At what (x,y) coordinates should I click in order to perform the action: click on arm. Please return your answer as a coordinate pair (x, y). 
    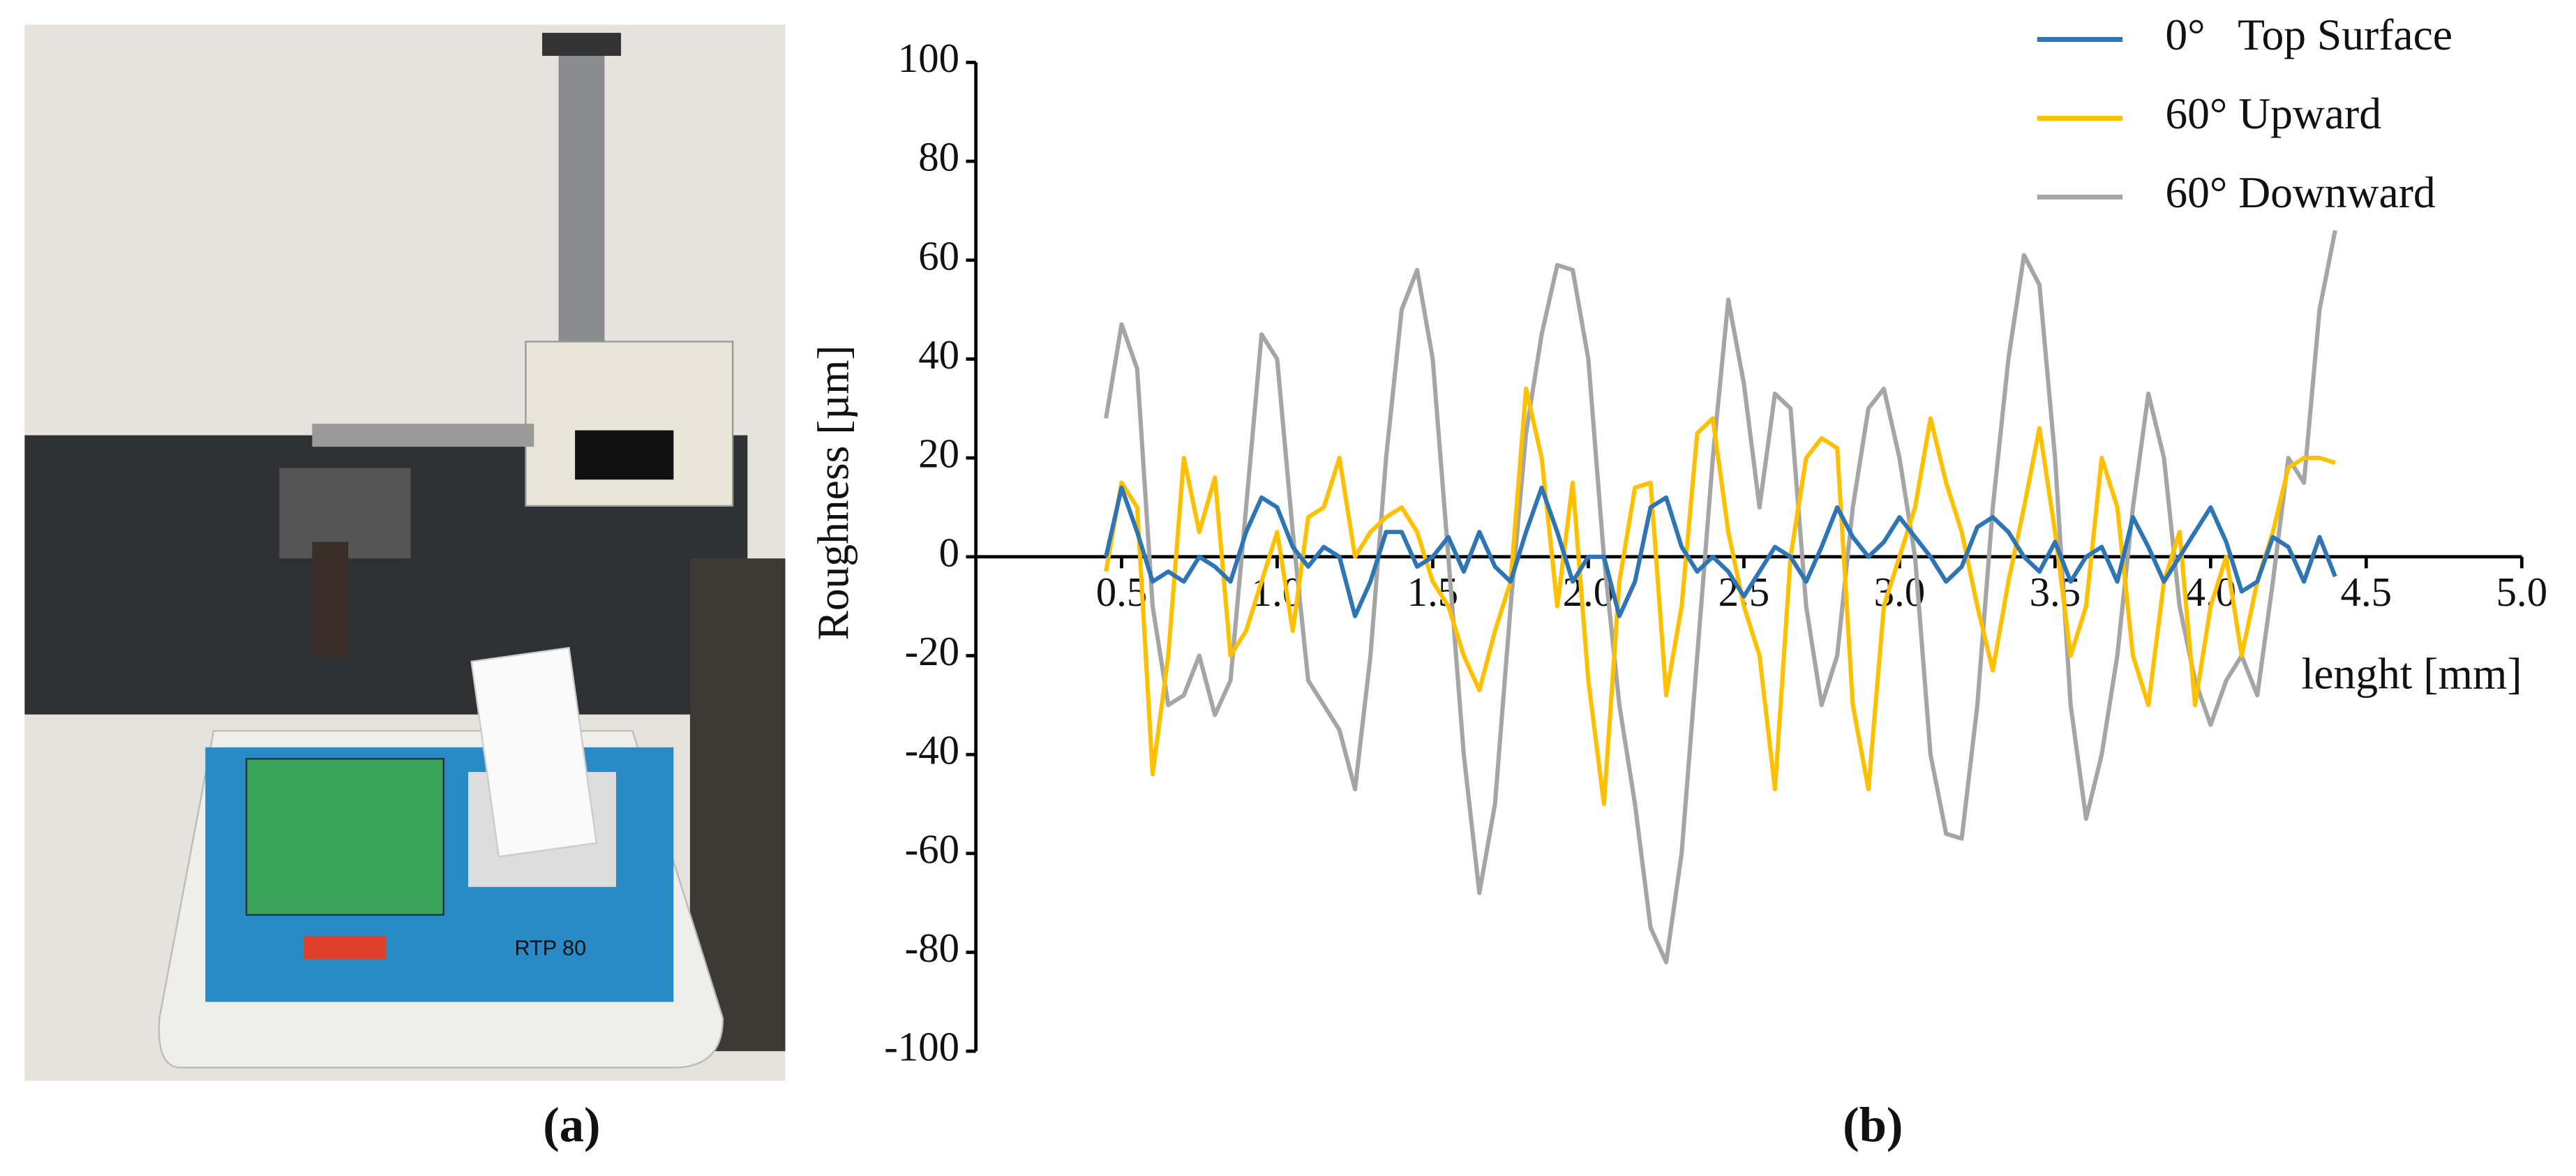
    Looking at the image, I should click on (423, 435).